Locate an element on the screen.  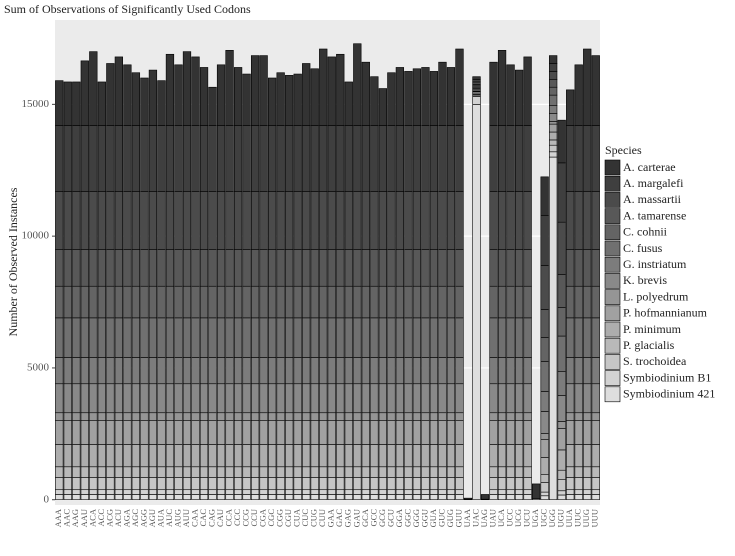
x-tick-label: GGG is located at coordinates (416, 518).